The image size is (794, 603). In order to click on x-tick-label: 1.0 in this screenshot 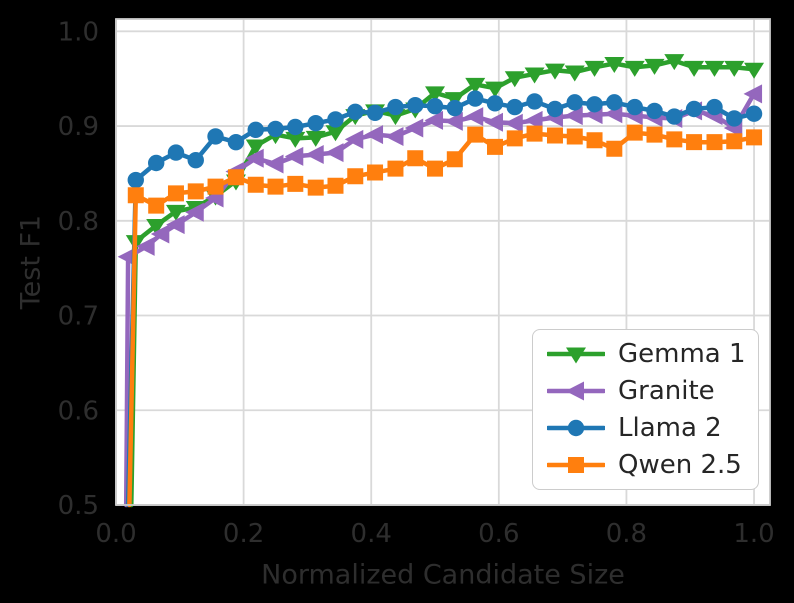, I will do `click(753, 534)`.